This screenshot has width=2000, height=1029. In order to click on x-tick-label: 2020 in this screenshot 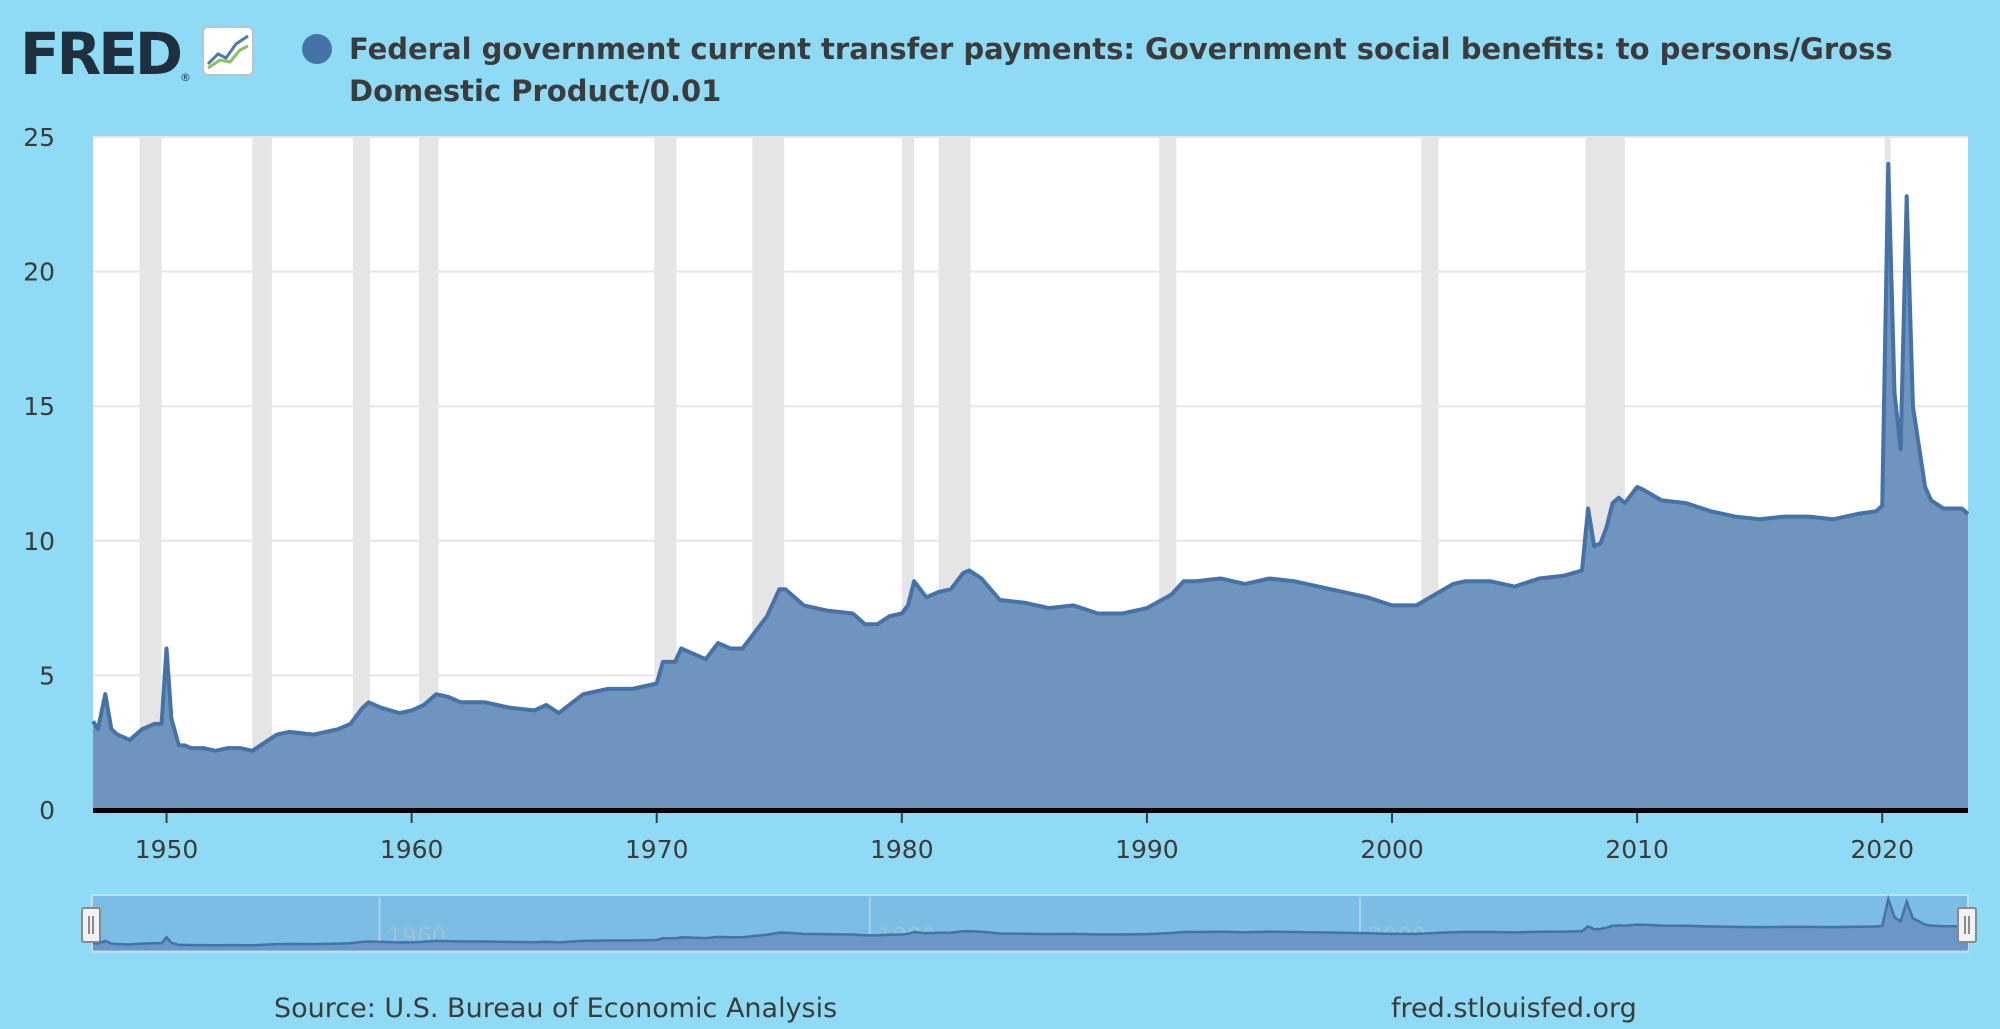, I will do `click(1882, 849)`.